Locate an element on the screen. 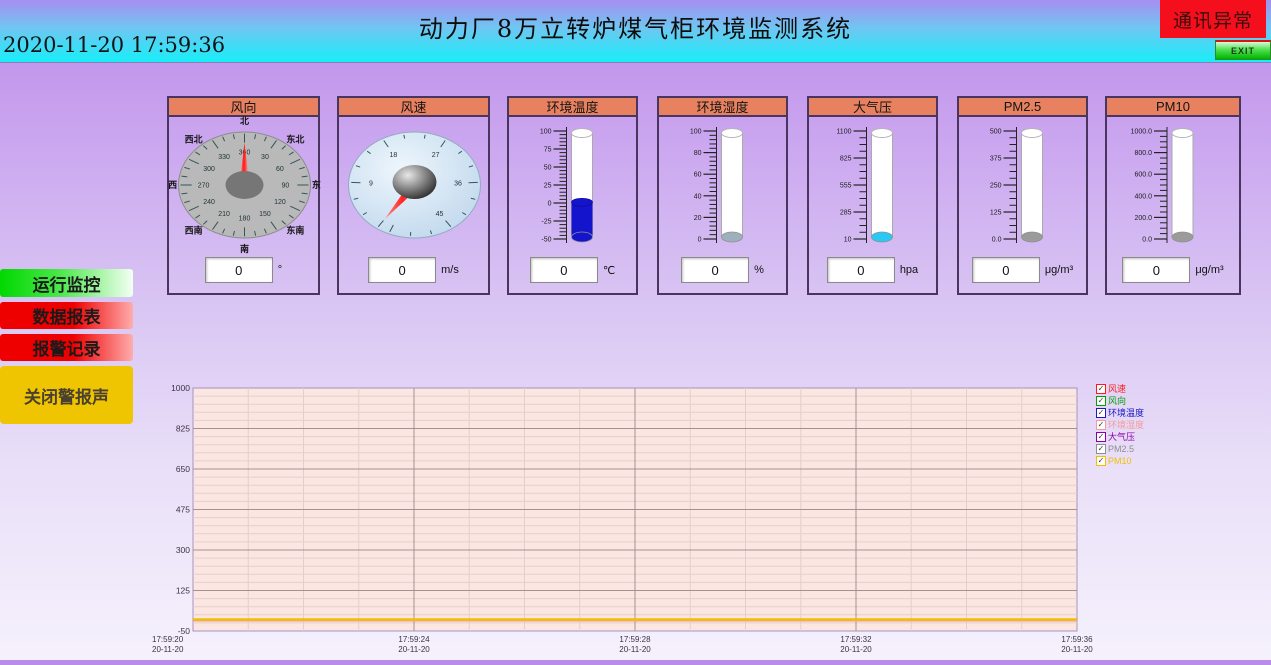 The image size is (1271, 665). legend-checkbox-pm10: ✓ is located at coordinates (1101, 461).